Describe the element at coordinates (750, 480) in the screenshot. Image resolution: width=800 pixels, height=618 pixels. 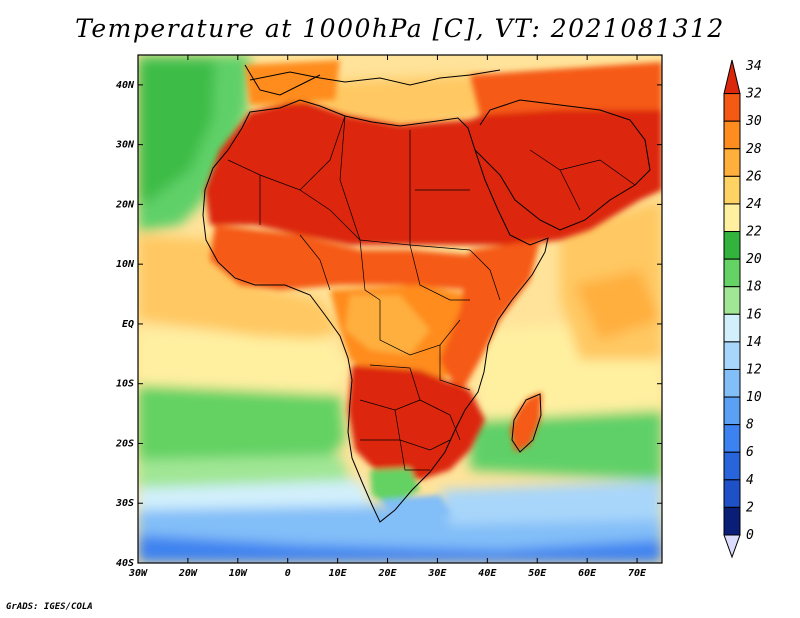
I see `colorbar-label: 4` at that location.